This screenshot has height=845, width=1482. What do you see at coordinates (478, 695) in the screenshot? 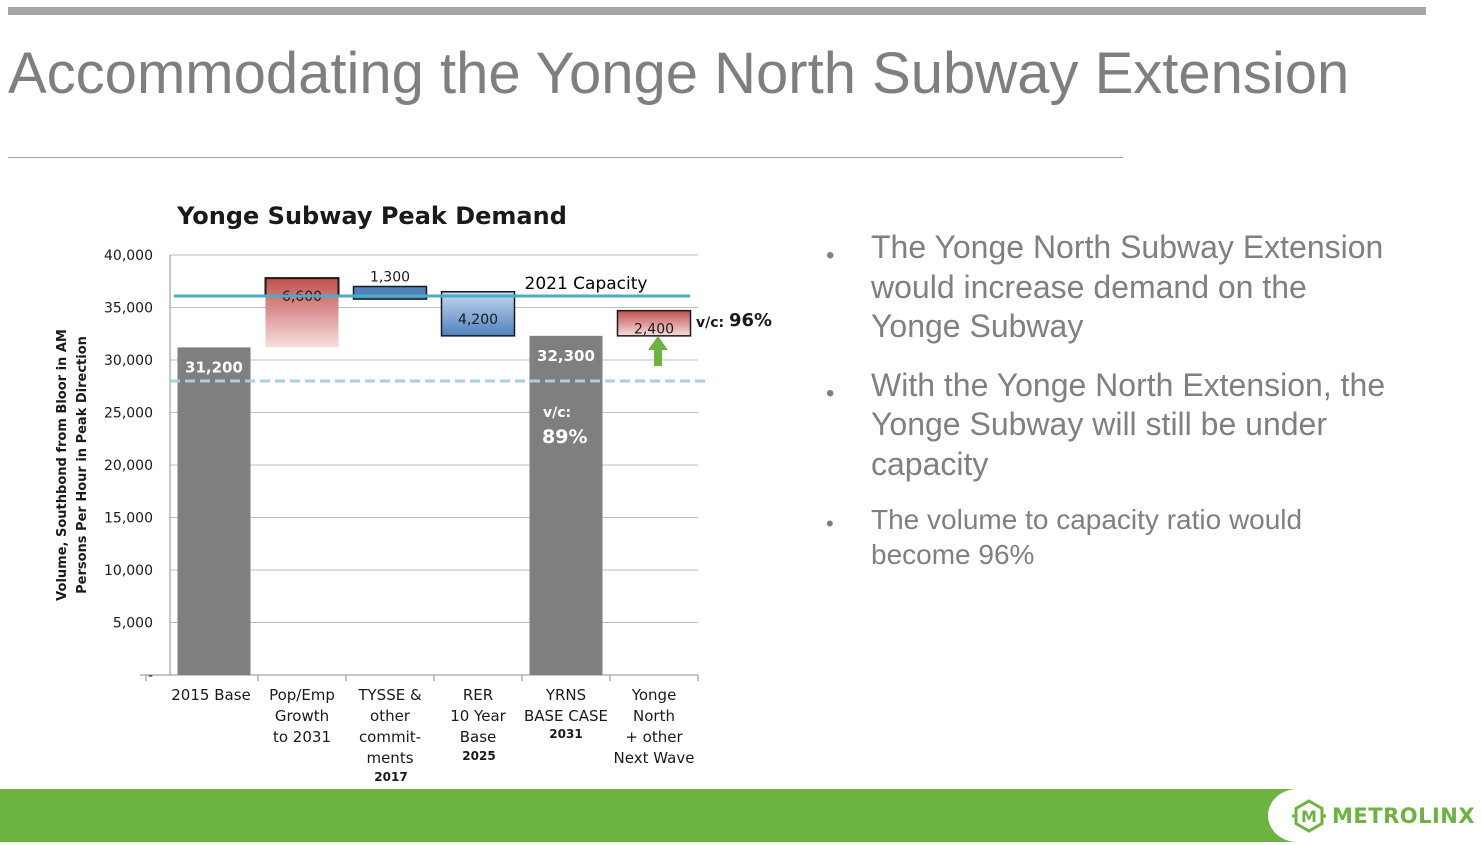
I see `x-category-label: RER` at bounding box center [478, 695].